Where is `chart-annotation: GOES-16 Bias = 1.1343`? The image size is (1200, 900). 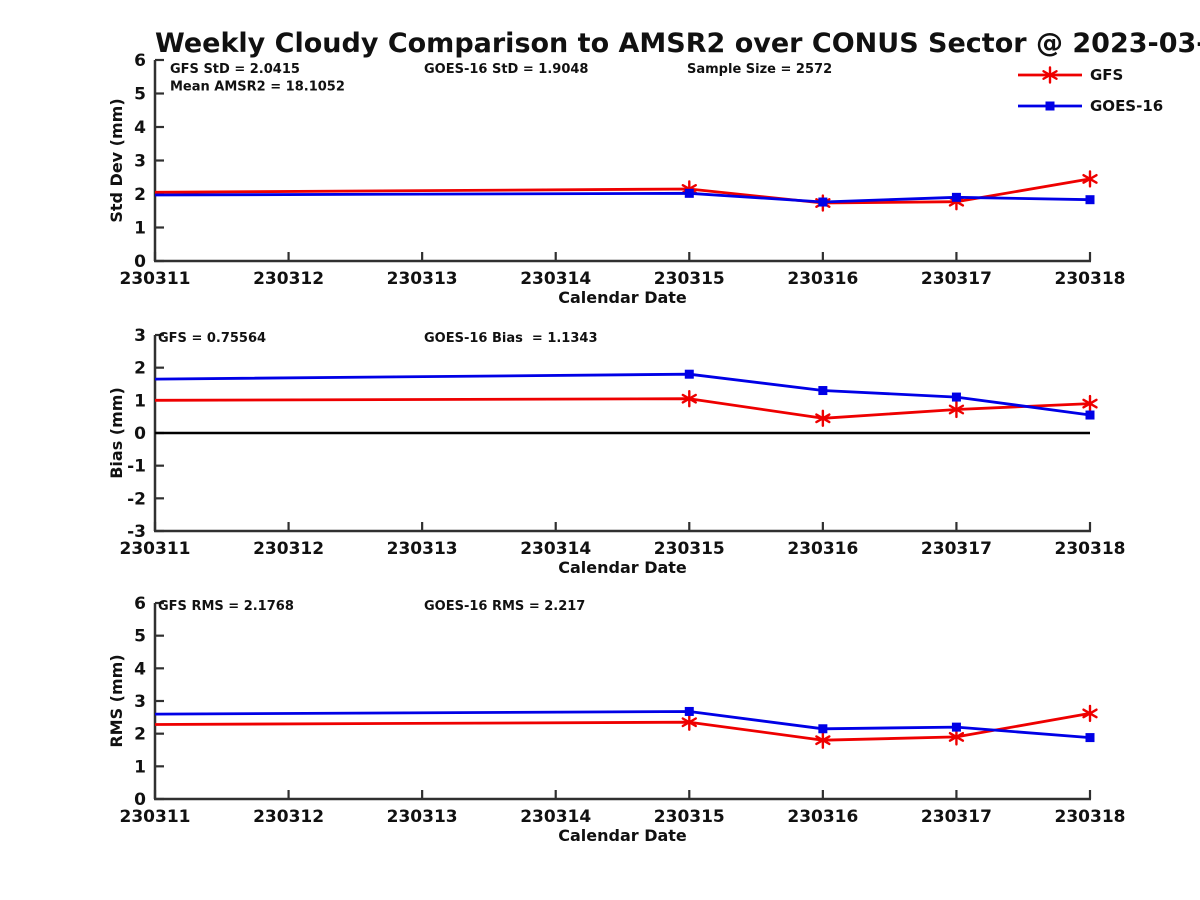 chart-annotation: GOES-16 Bias = 1.1343 is located at coordinates (511, 338).